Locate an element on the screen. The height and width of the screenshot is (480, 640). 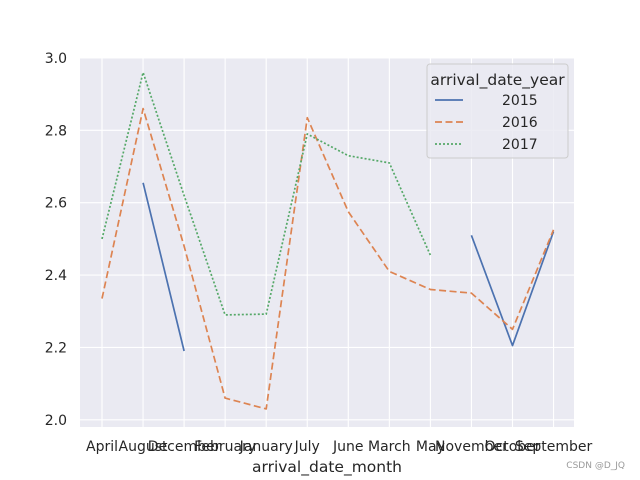
legend-label-2015: 2015 is located at coordinates (520, 101).